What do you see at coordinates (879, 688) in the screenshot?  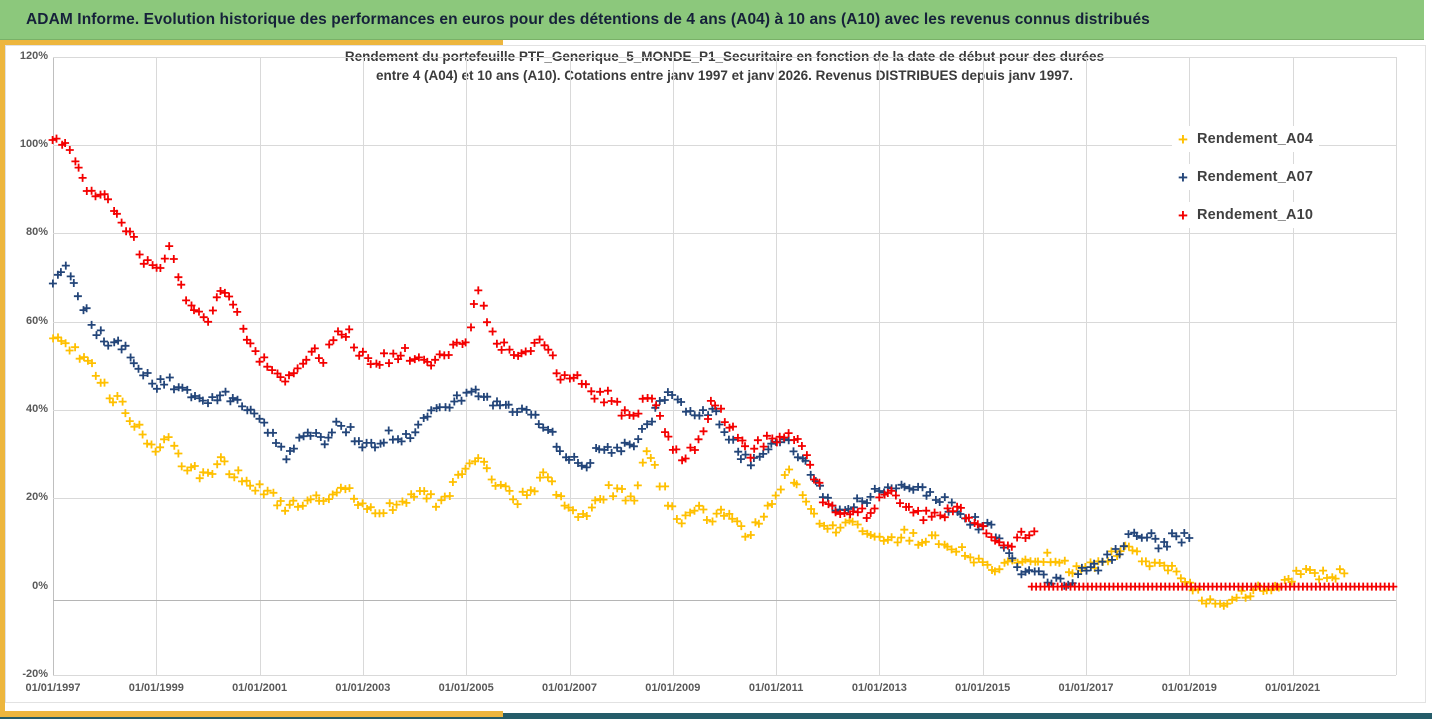 I see `x-axis-label-2013: 01/01/2013` at bounding box center [879, 688].